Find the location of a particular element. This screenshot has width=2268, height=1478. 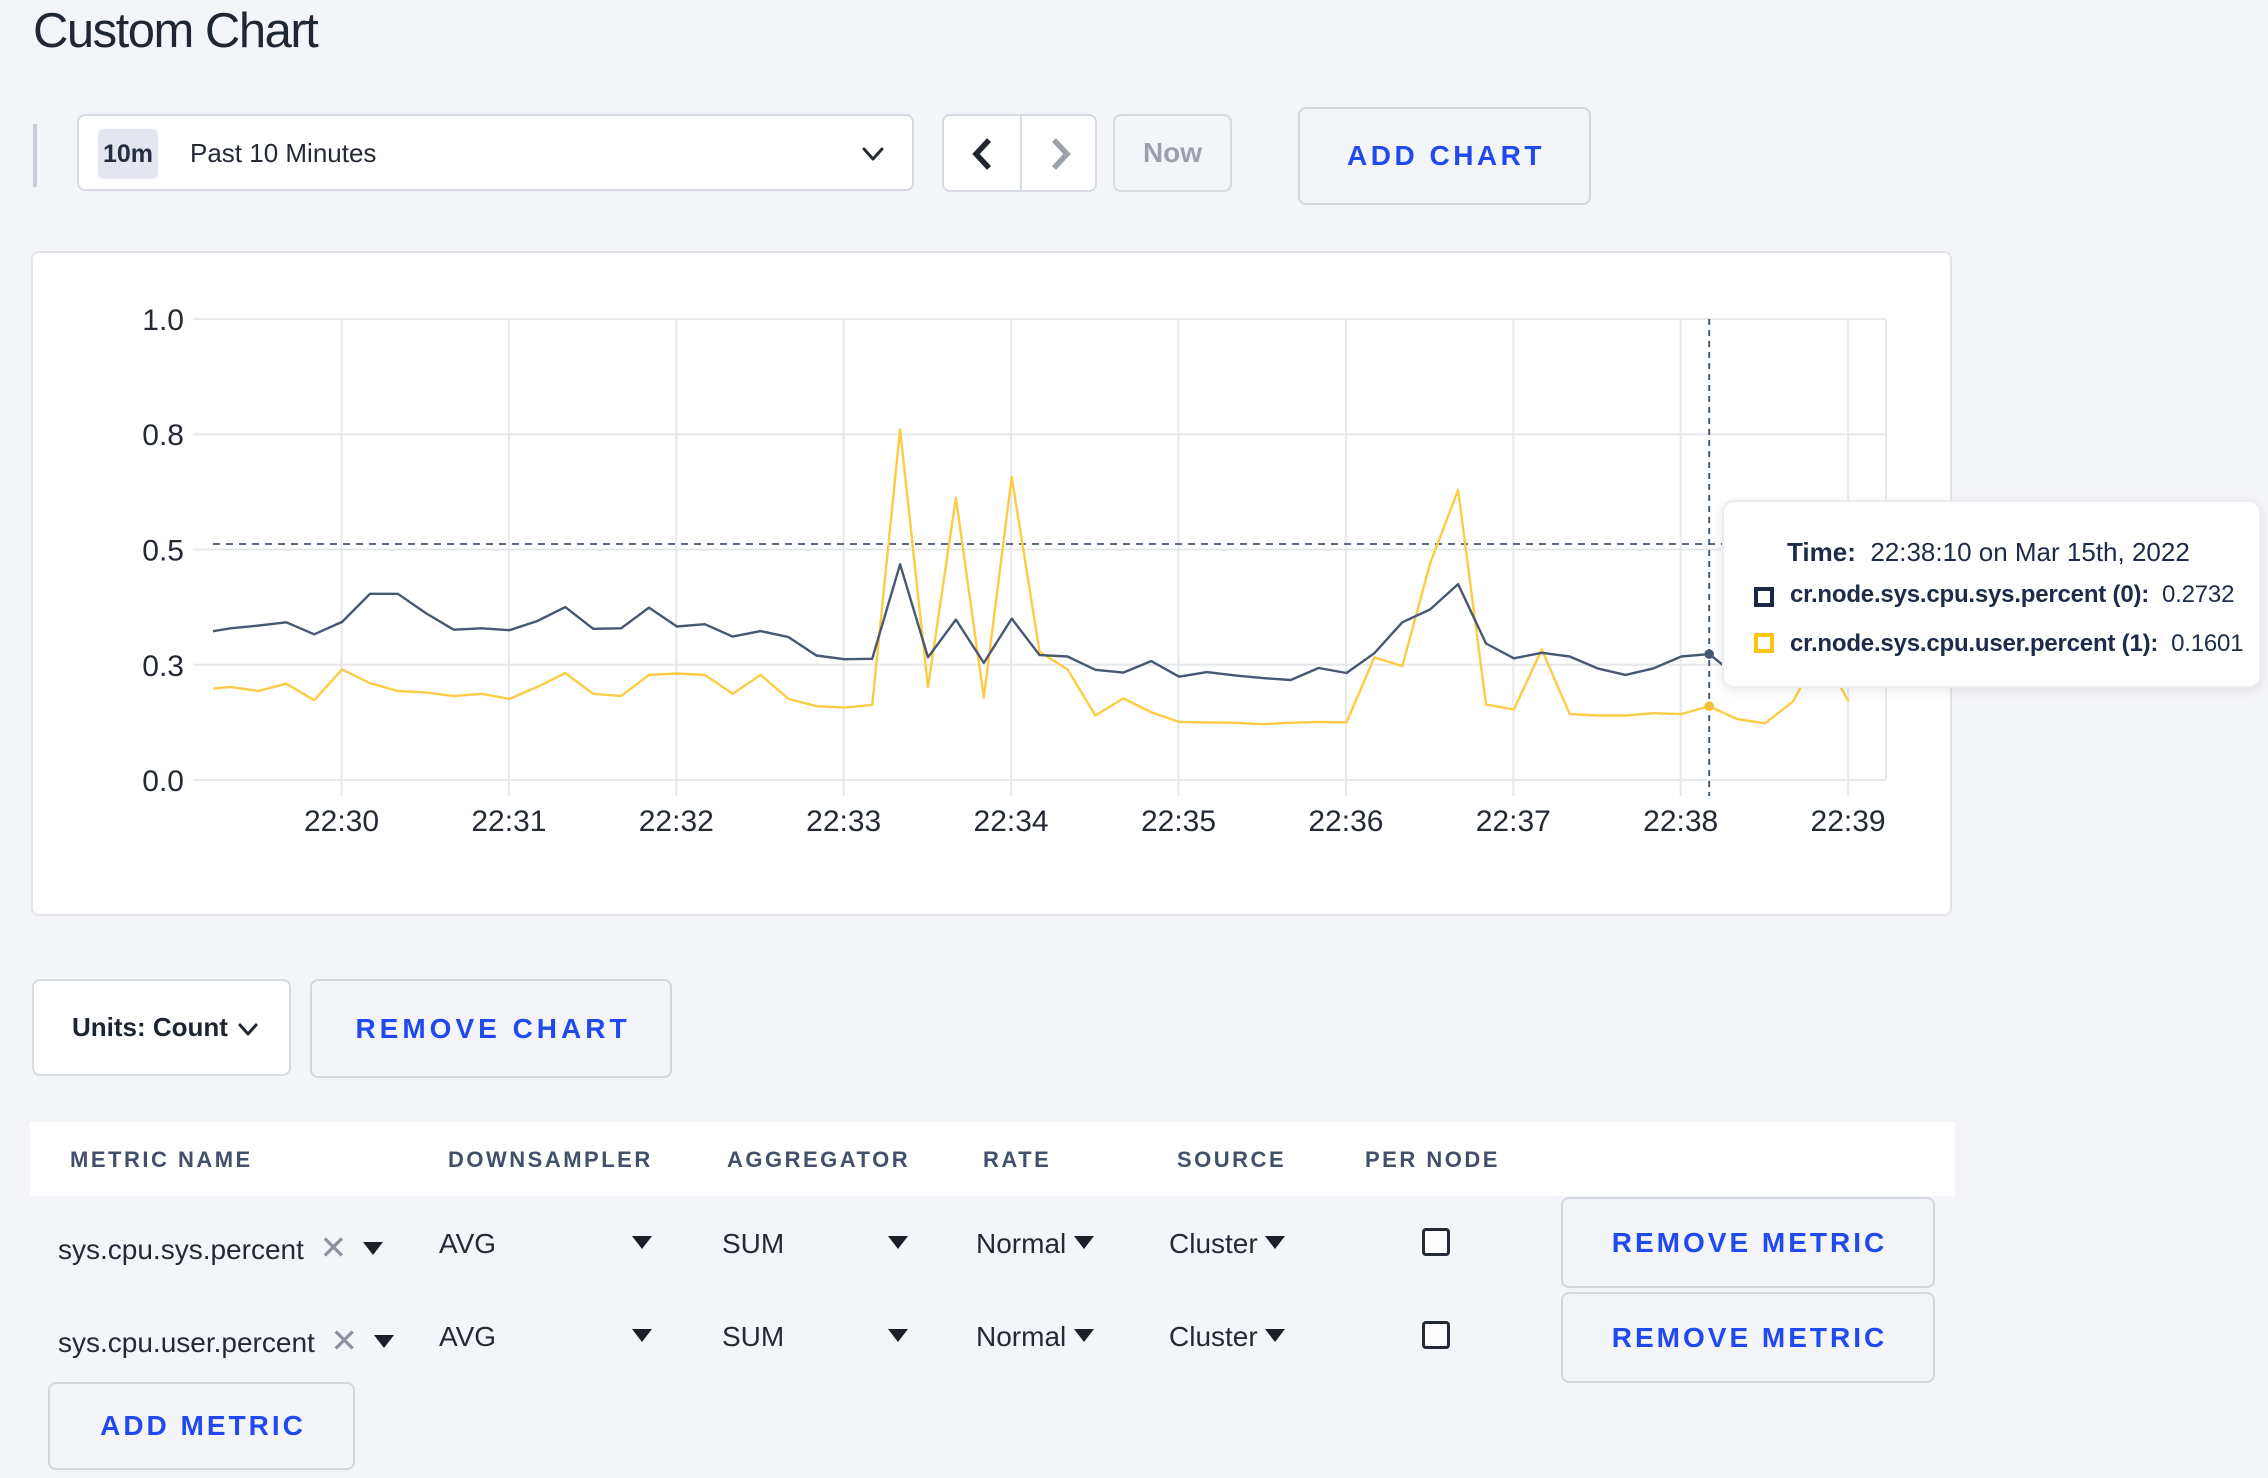

svg-text: 22:33 is located at coordinates (843, 821).